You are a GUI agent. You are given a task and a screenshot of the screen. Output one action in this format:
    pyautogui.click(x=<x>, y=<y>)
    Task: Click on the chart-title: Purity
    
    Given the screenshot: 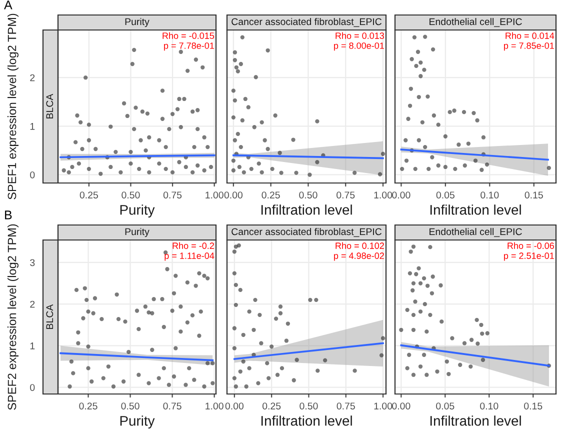 What is the action you would take?
    pyautogui.click(x=137, y=23)
    